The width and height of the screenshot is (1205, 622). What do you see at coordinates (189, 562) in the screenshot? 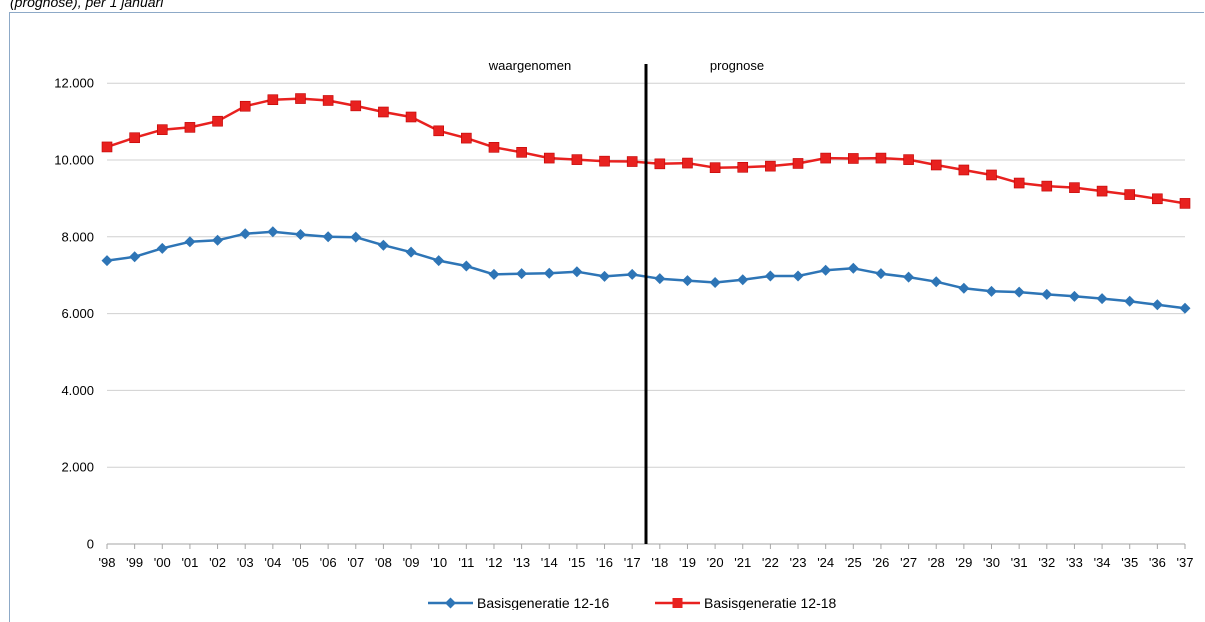
I see `x-tick-label: '01` at bounding box center [189, 562].